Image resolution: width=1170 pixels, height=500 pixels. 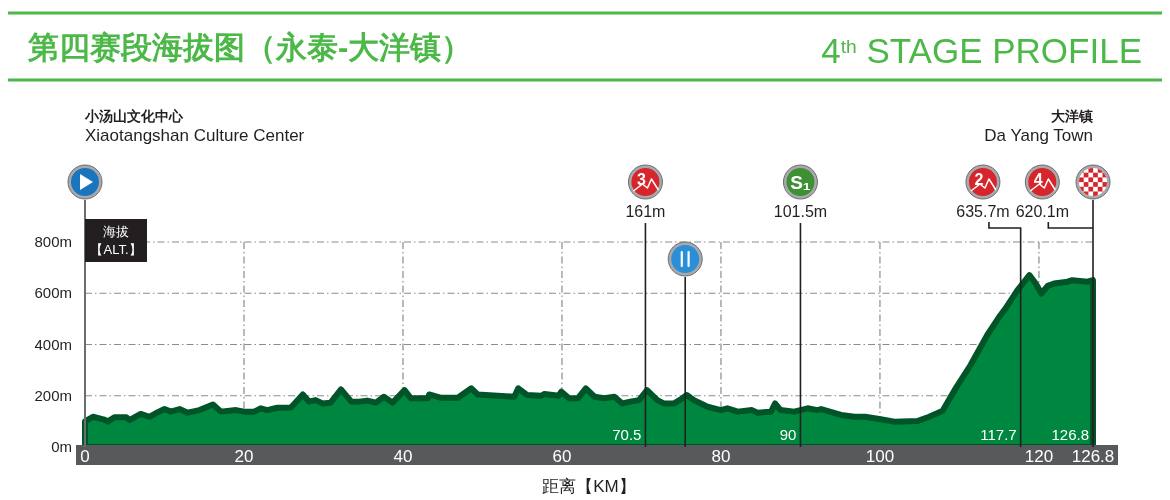 What do you see at coordinates (788, 434) in the screenshot?
I see `ref-line-label: 90` at bounding box center [788, 434].